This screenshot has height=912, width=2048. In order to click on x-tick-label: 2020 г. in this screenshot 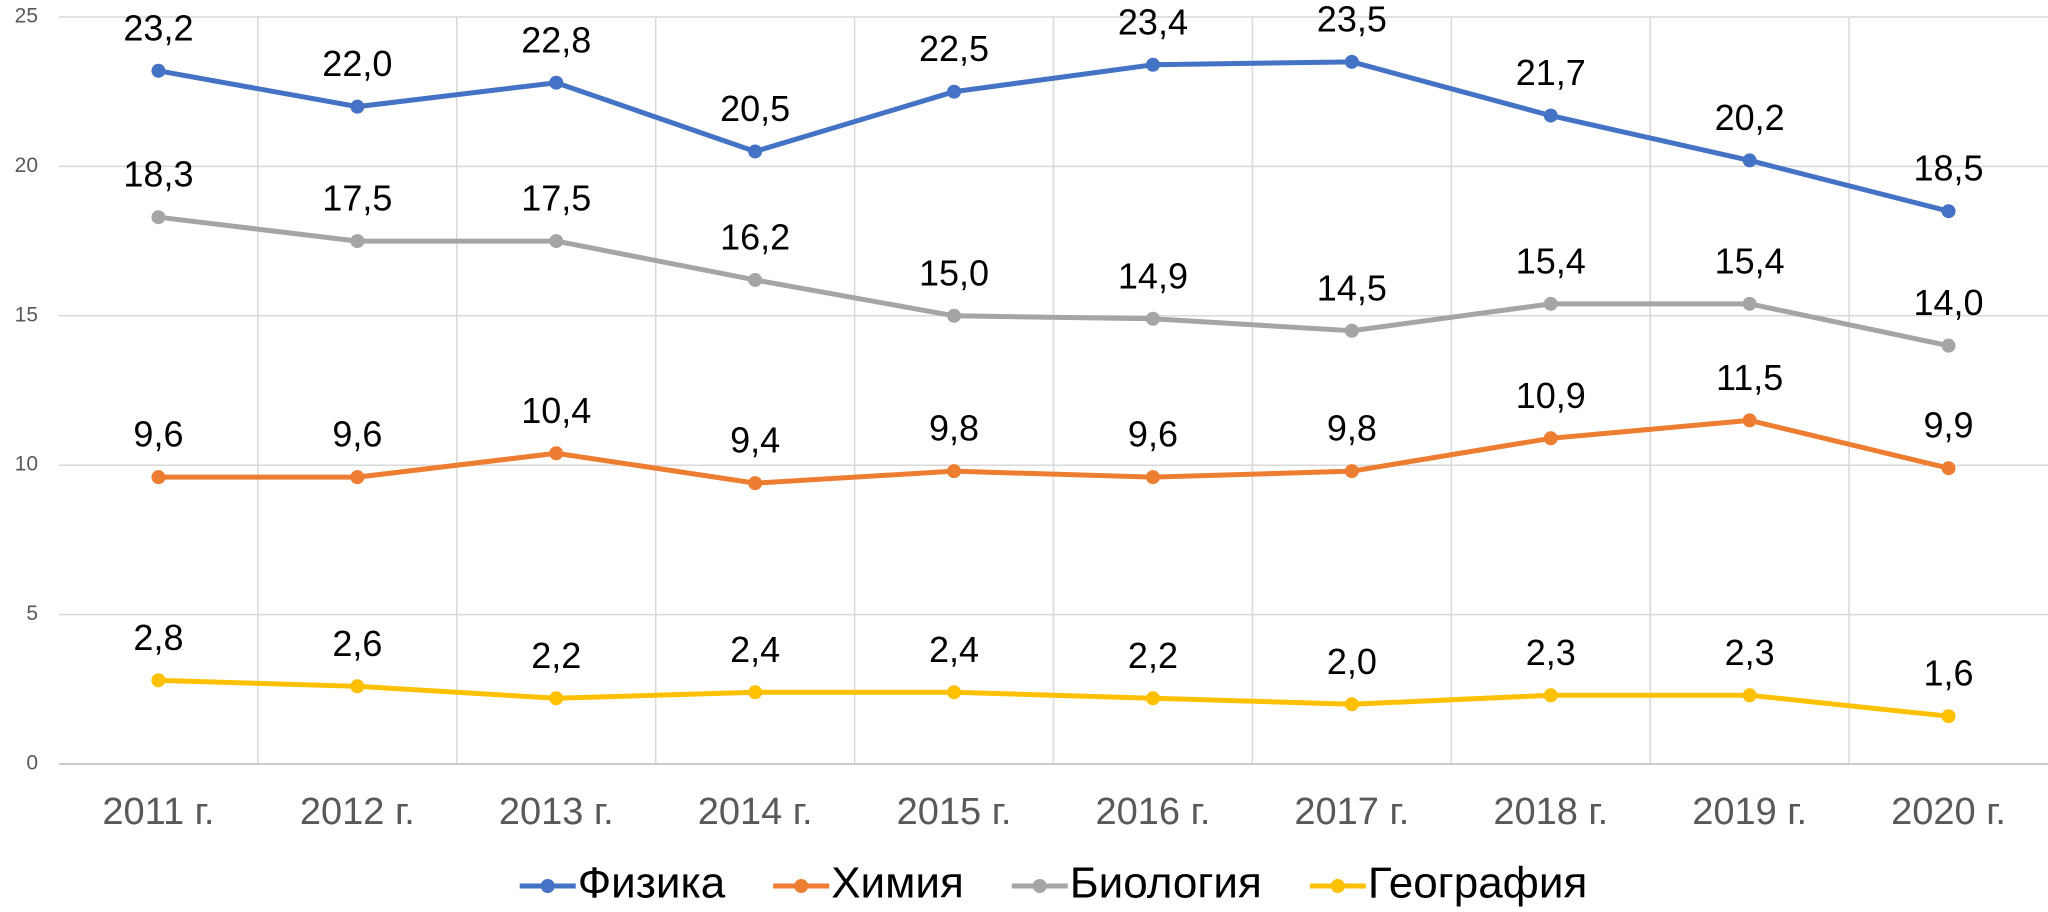, I will do `click(1948, 812)`.